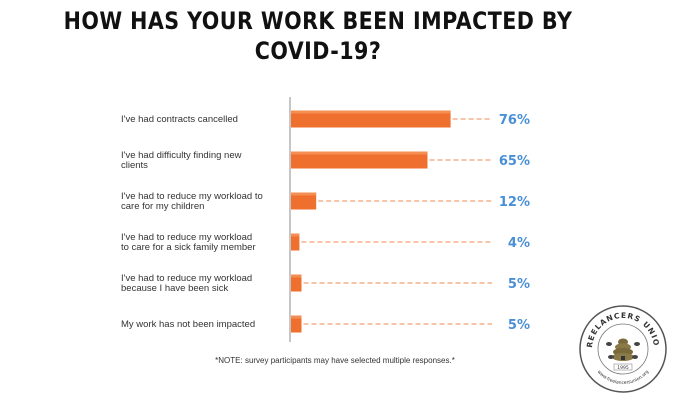 The height and width of the screenshot is (400, 700). Describe the element at coordinates (318, 51) in the screenshot. I see `title-line-2: COVID-19?` at that location.